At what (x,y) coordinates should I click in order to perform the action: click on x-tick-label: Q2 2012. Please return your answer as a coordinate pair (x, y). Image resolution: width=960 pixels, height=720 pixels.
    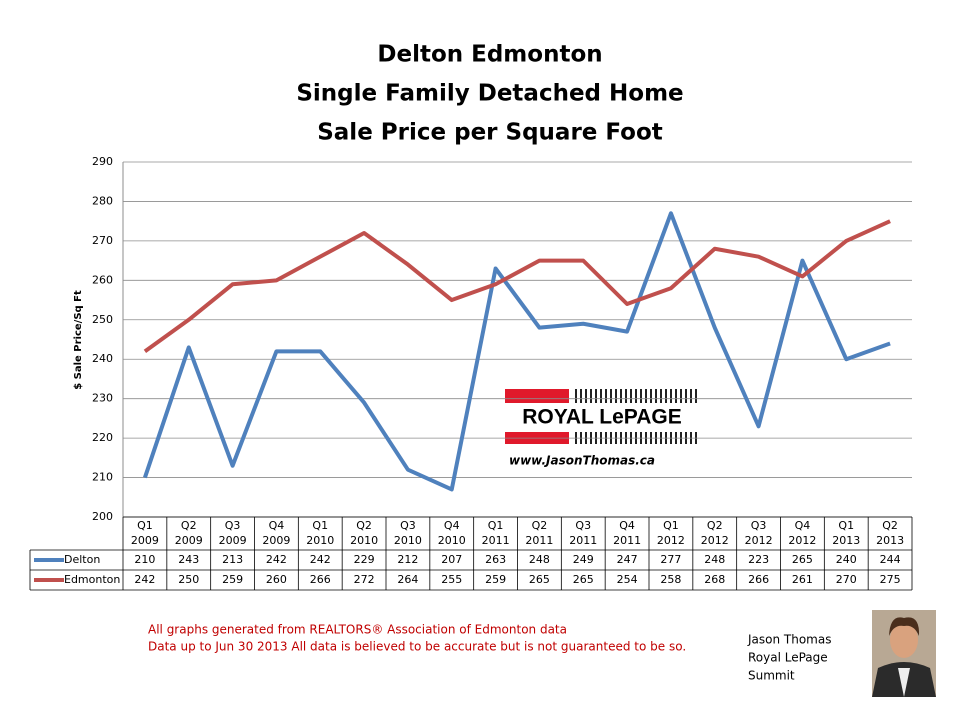
    Looking at the image, I should click on (715, 533).